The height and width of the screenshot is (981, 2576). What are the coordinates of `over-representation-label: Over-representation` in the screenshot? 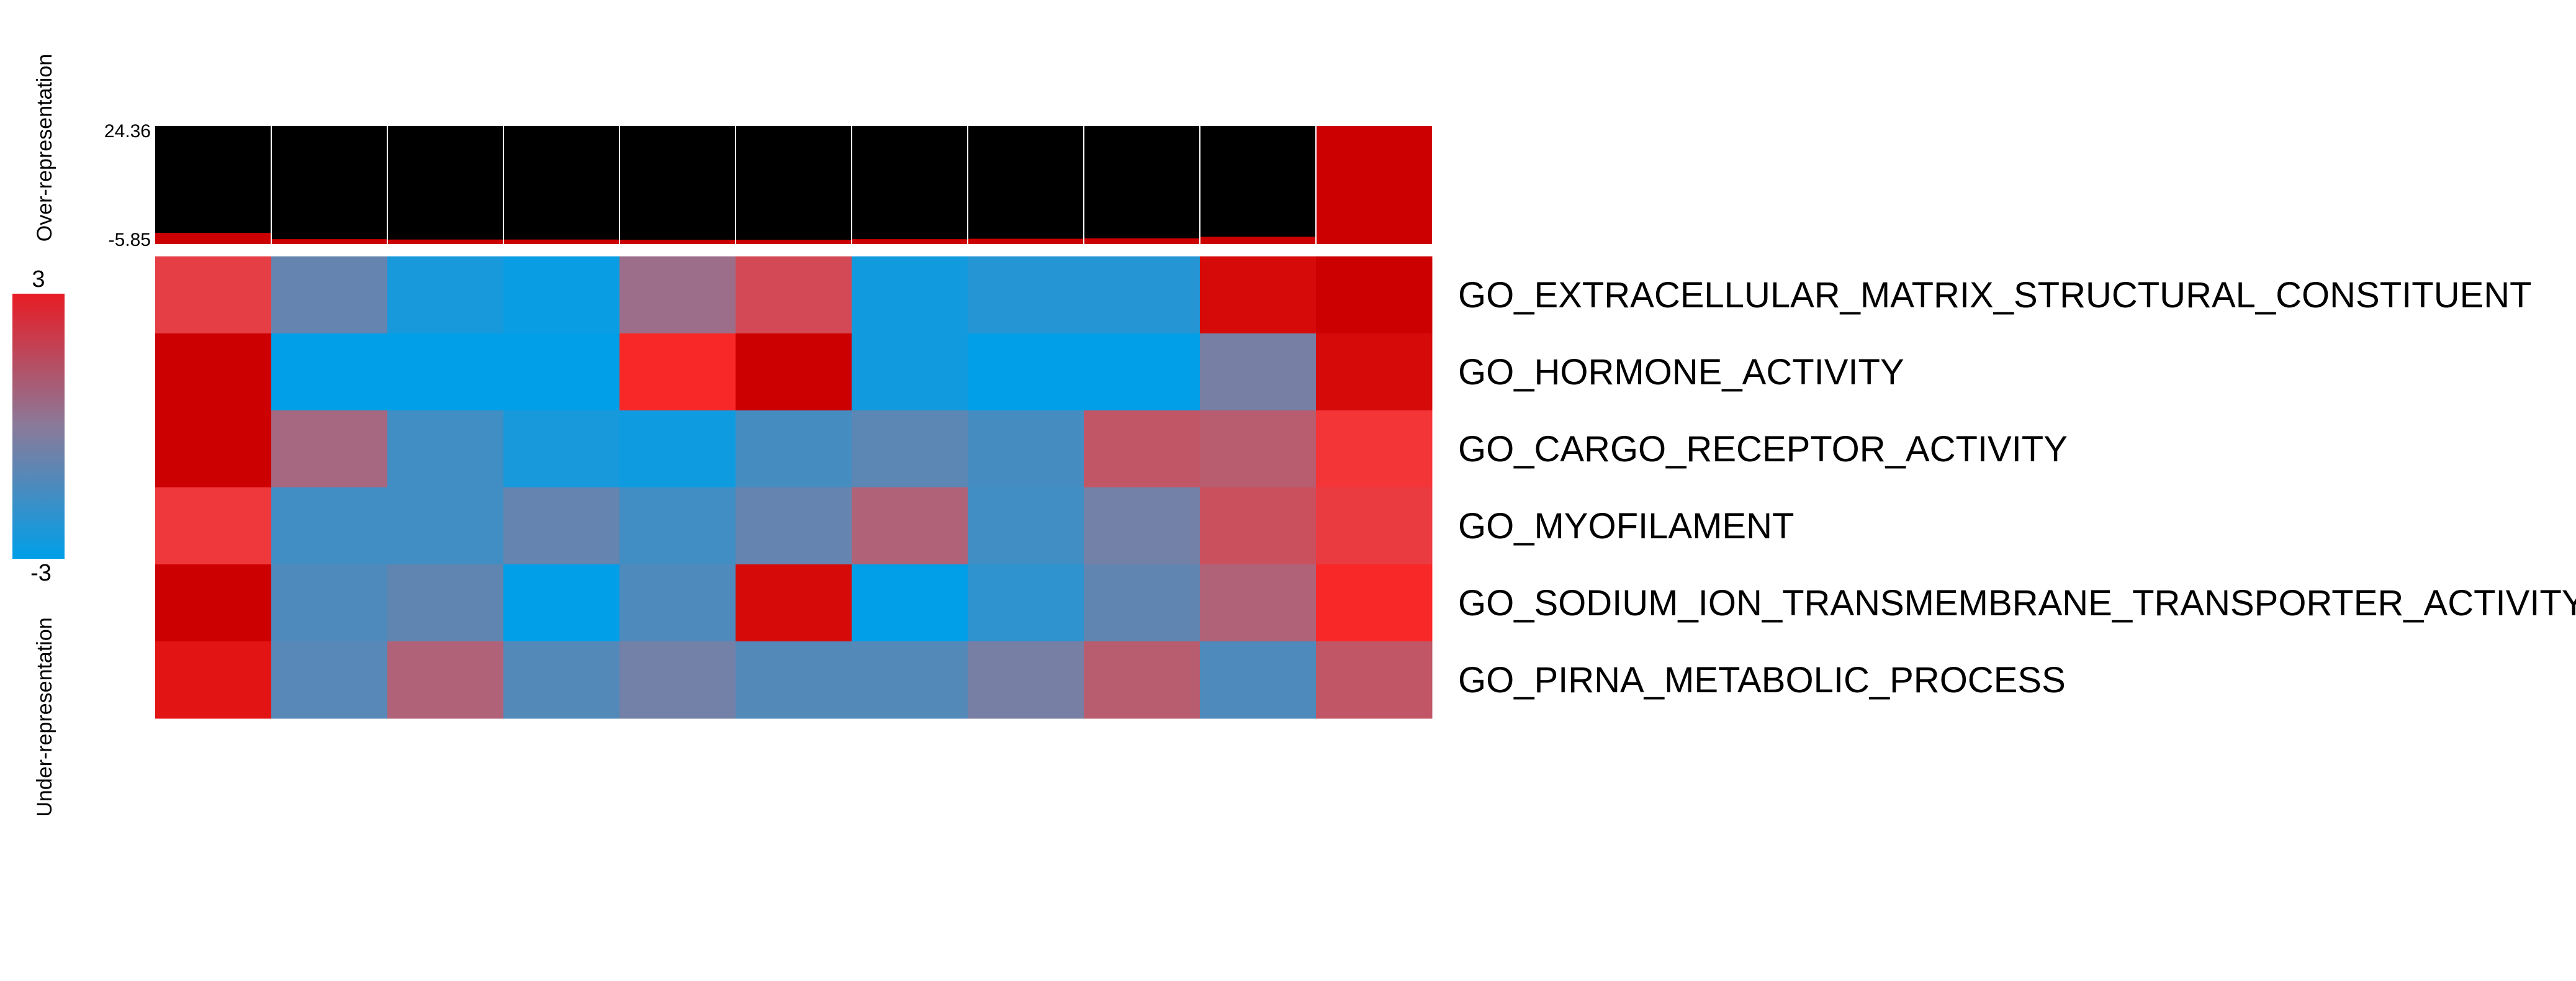 It's located at (44, 148).